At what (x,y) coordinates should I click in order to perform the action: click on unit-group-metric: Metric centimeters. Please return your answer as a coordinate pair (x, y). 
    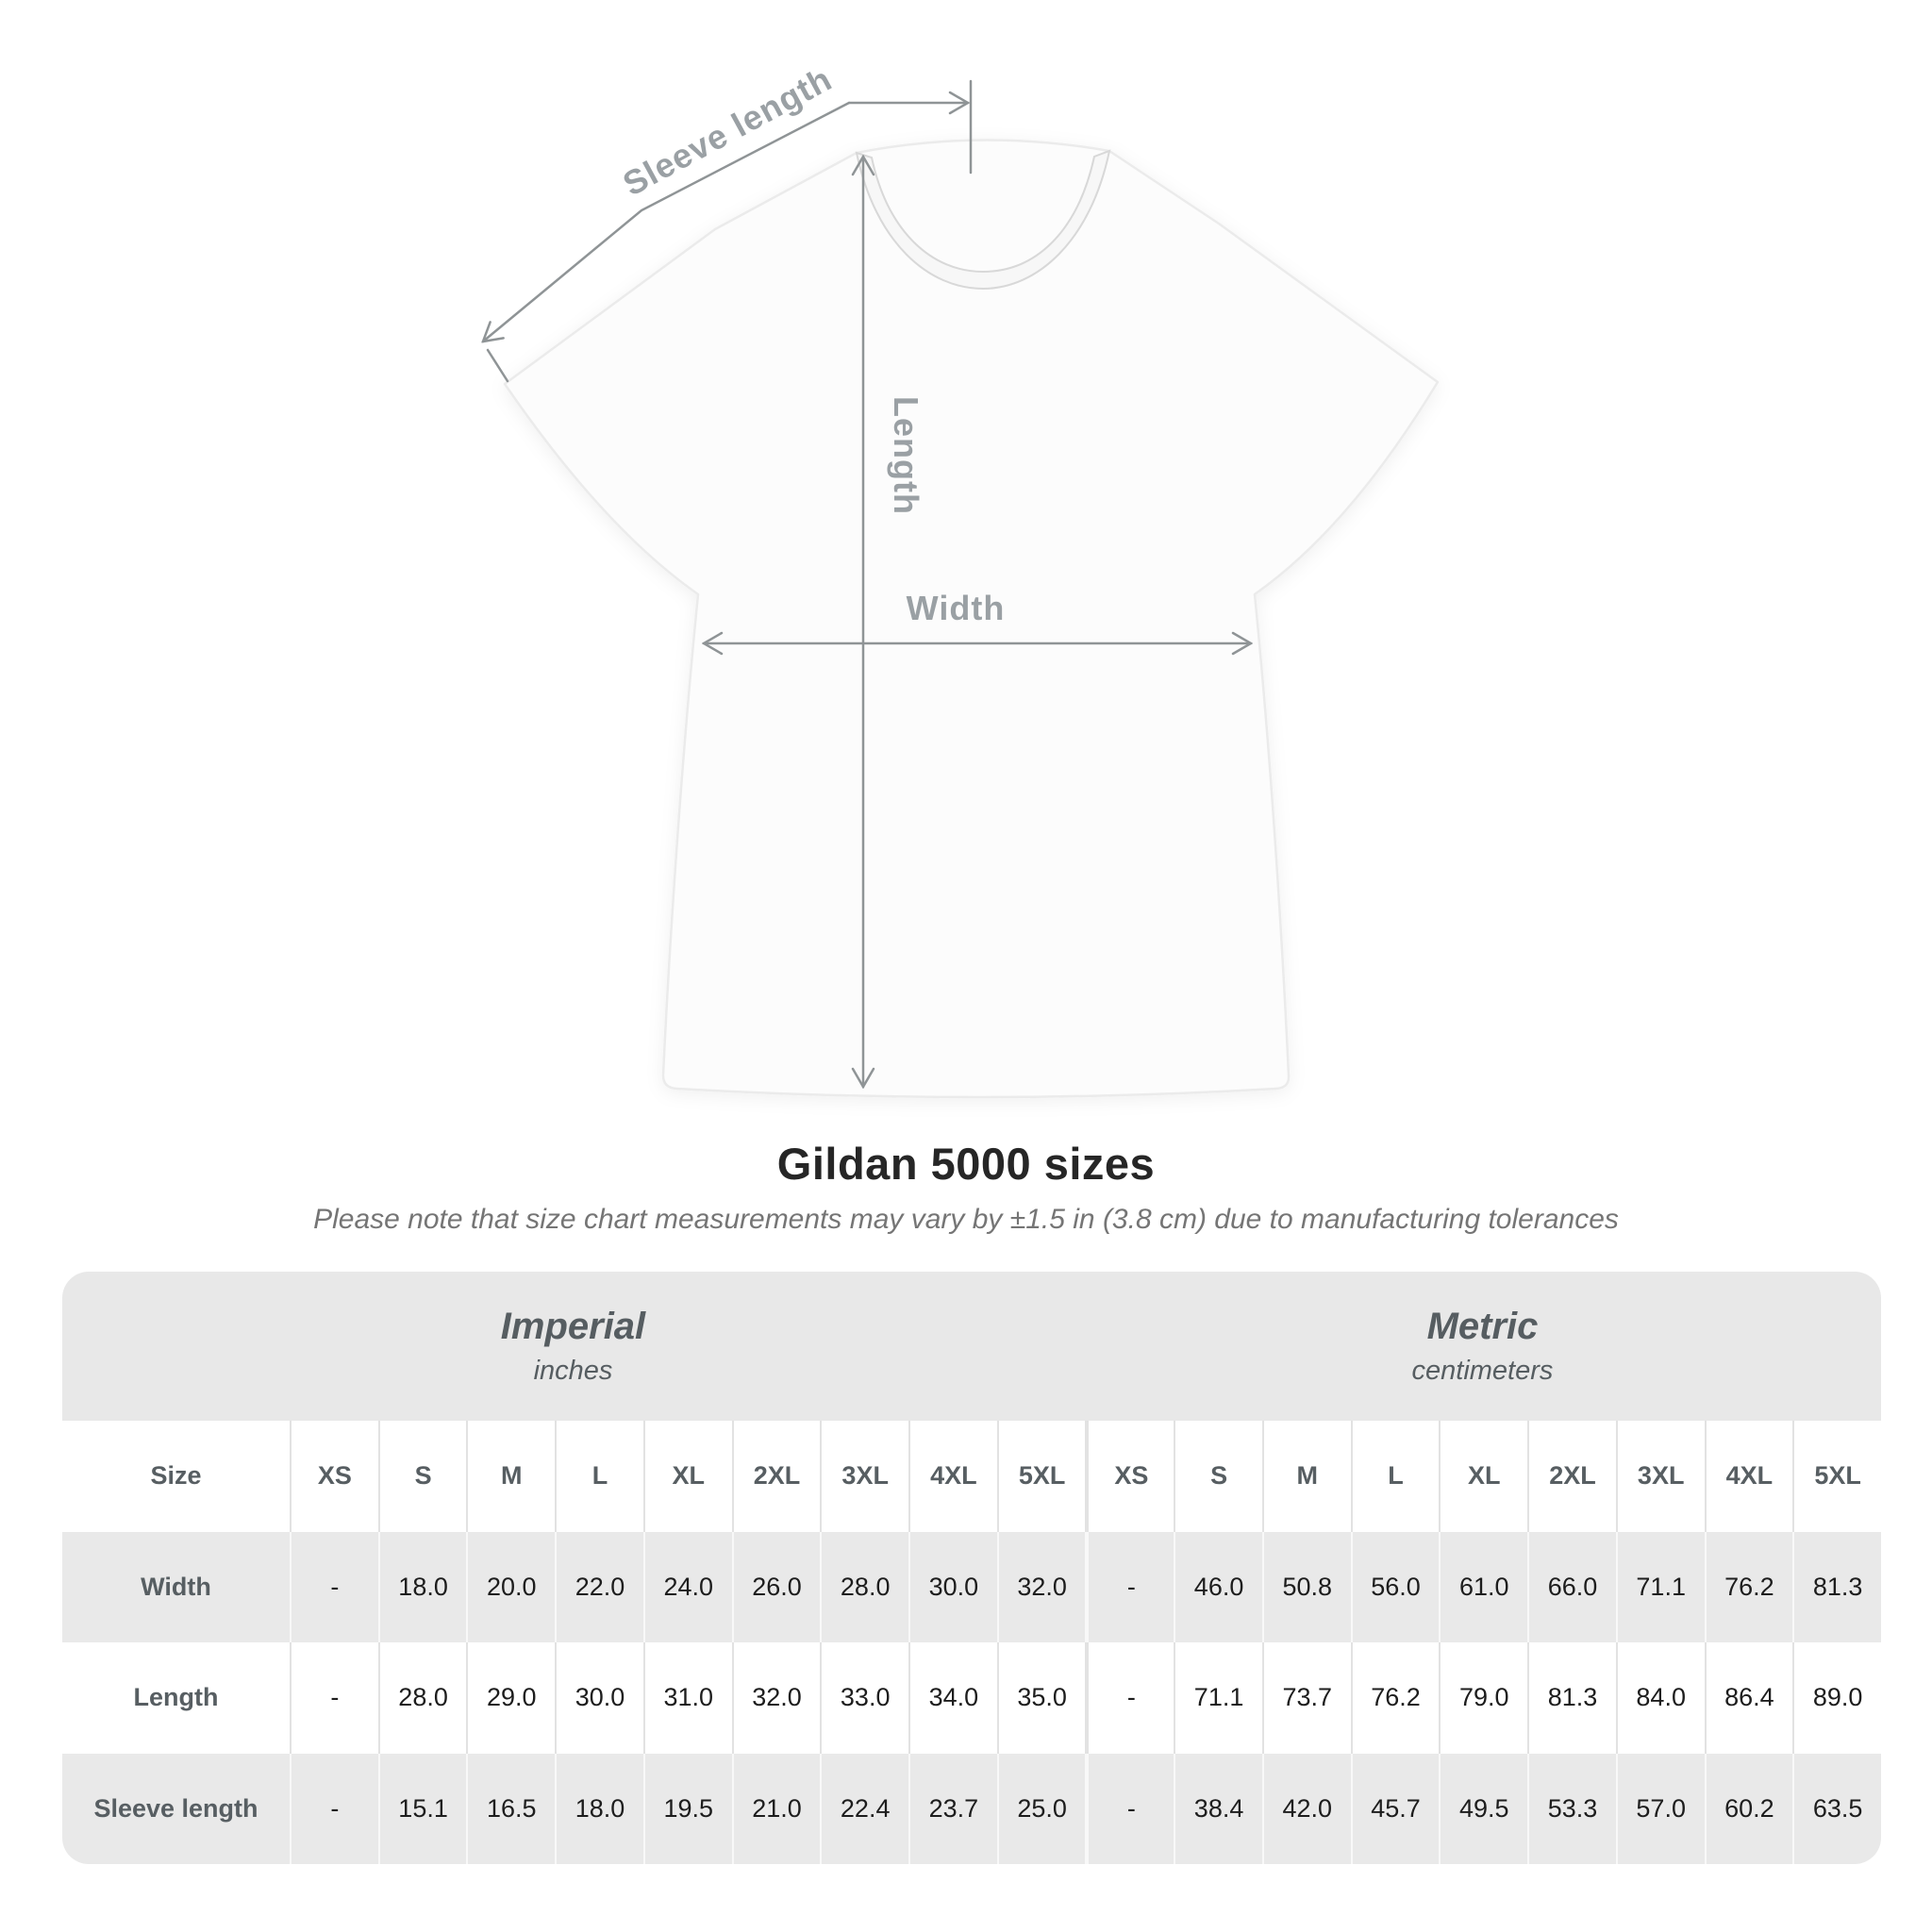
    Looking at the image, I should click on (1483, 1346).